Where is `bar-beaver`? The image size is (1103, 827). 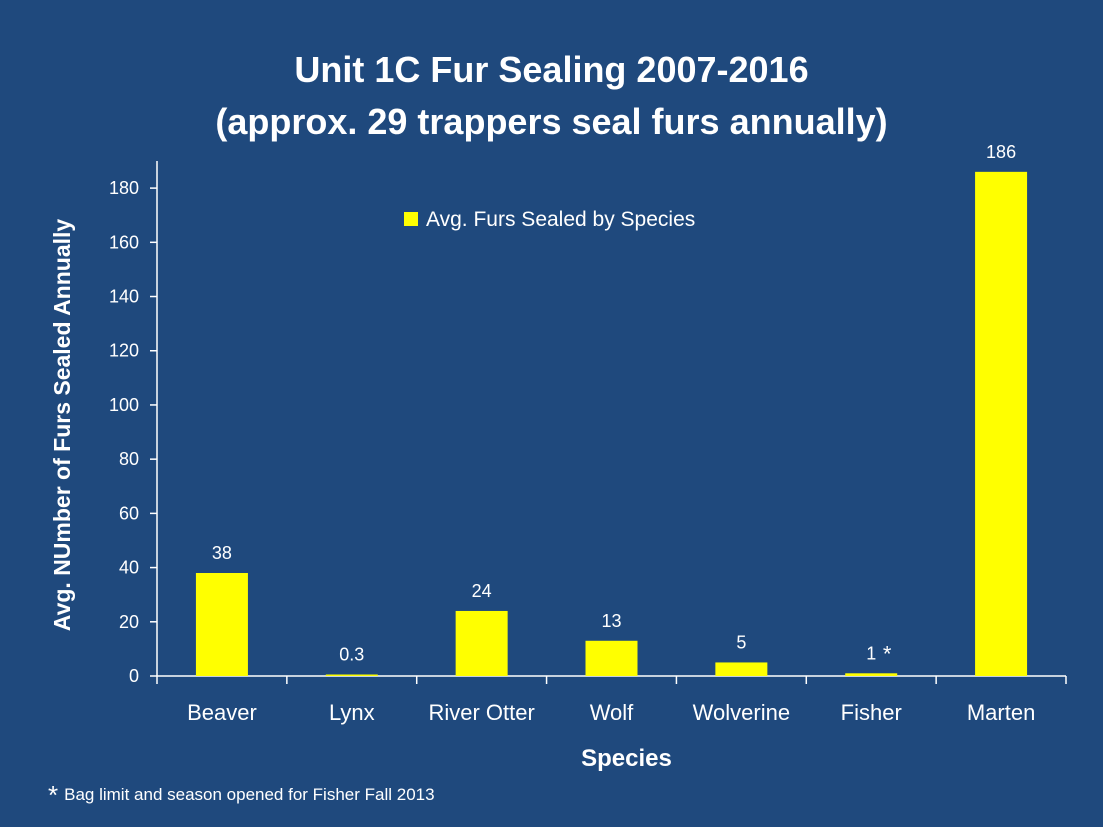 bar-beaver is located at coordinates (221, 624).